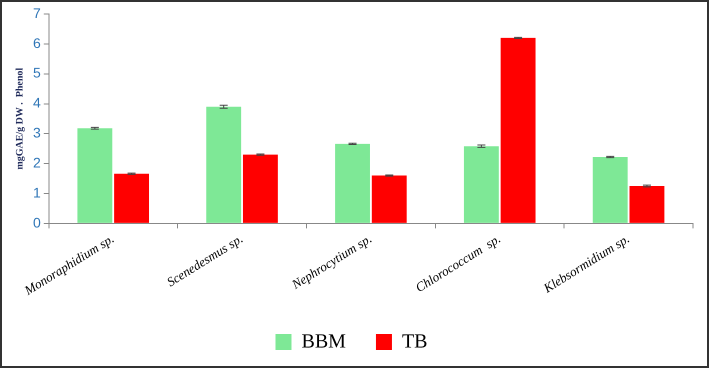 The width and height of the screenshot is (709, 368). I want to click on legend-label: BBM, so click(323, 341).